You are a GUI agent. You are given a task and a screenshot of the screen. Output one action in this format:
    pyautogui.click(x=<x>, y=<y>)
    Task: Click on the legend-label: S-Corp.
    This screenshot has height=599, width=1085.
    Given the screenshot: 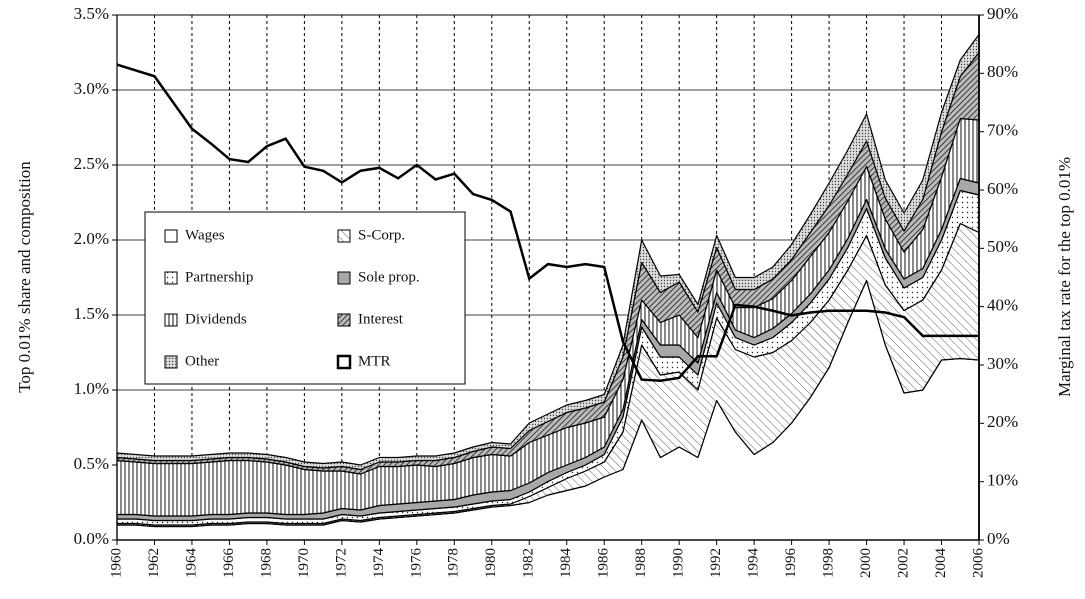 What is the action you would take?
    pyautogui.click(x=381, y=235)
    